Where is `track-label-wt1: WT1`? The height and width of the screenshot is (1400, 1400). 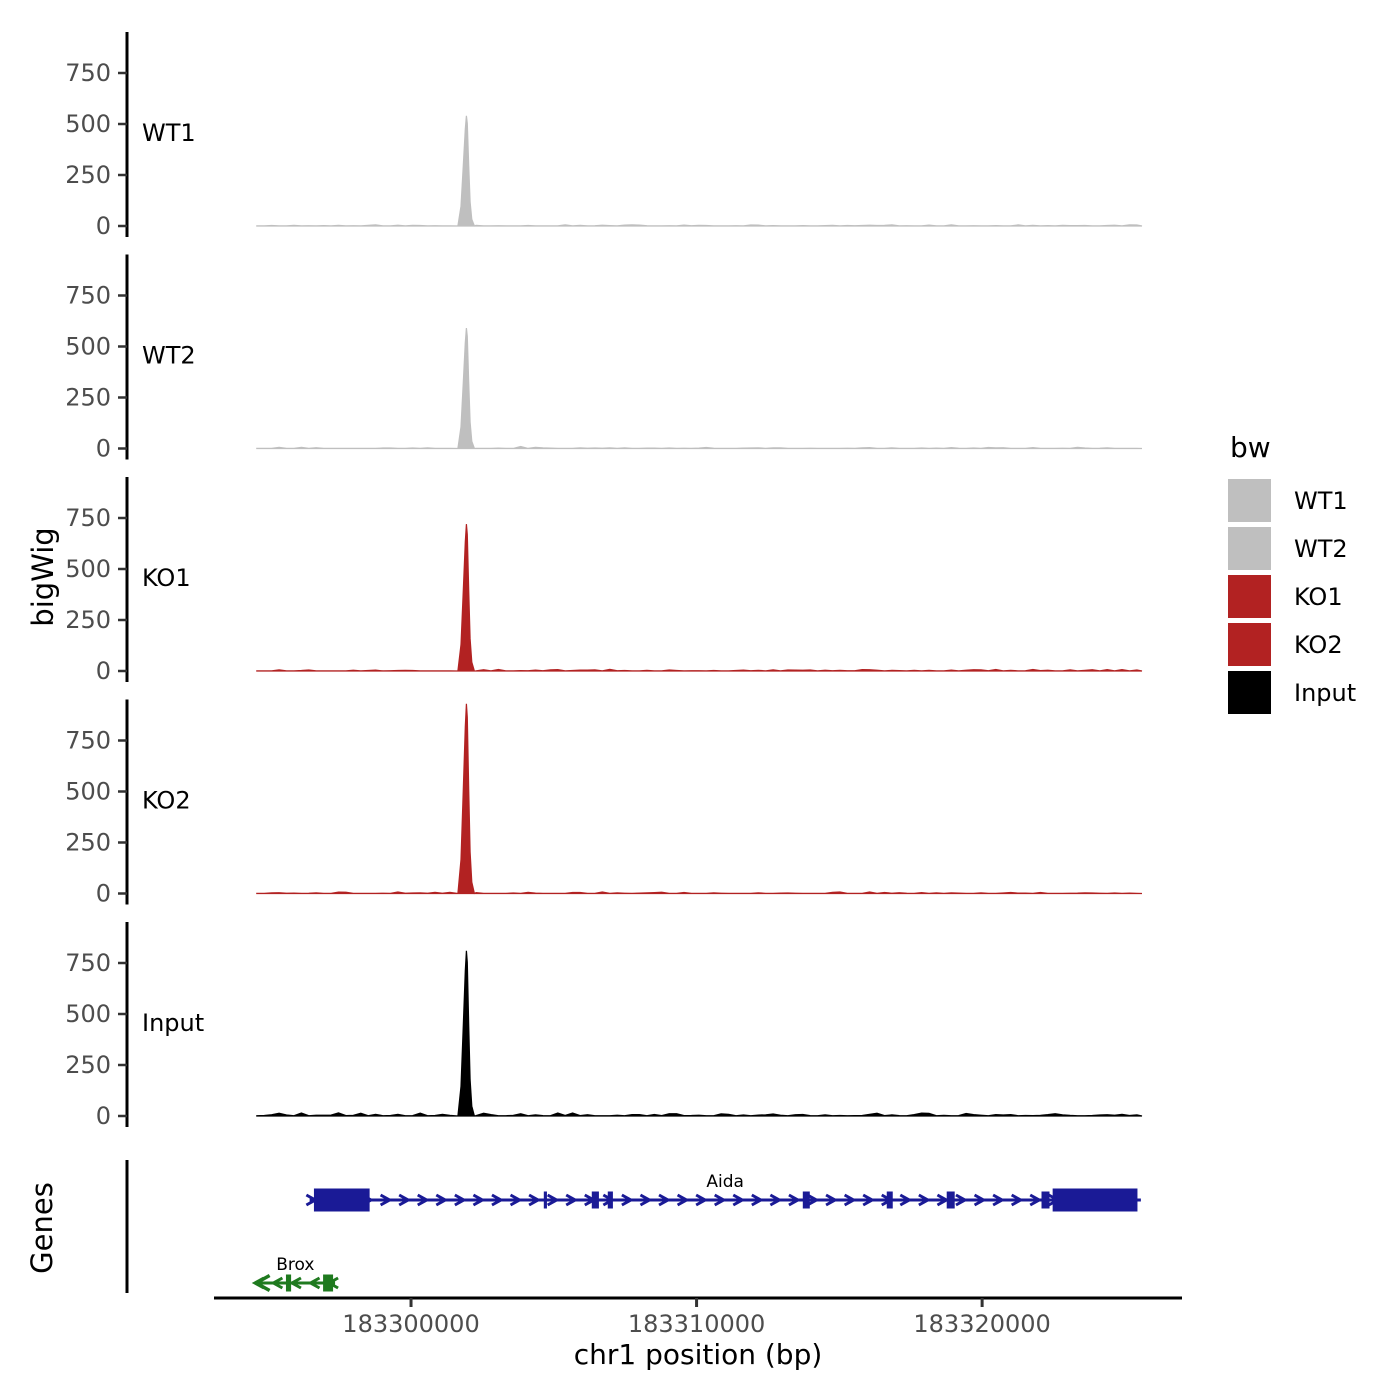
track-label-wt1: WT1 is located at coordinates (169, 133).